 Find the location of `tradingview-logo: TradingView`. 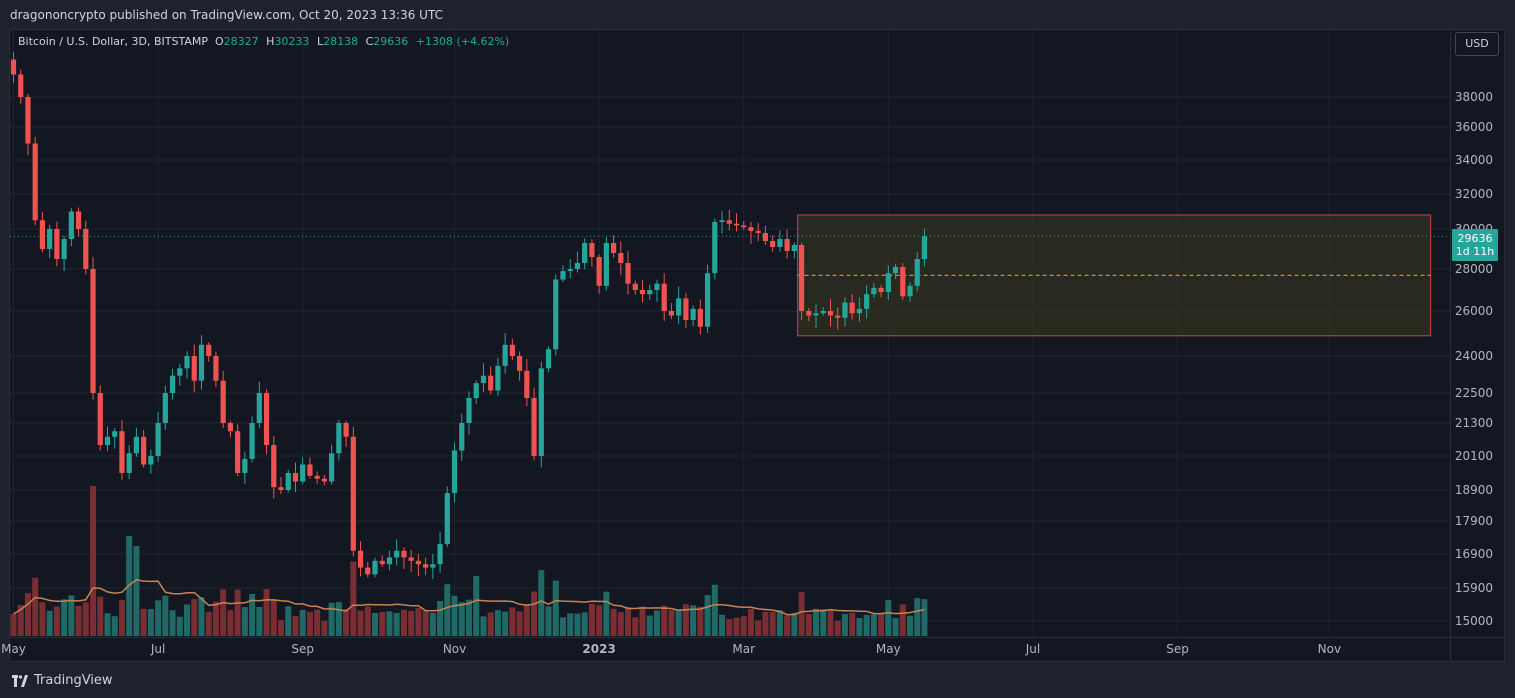

tradingview-logo: TradingView is located at coordinates (62, 680).